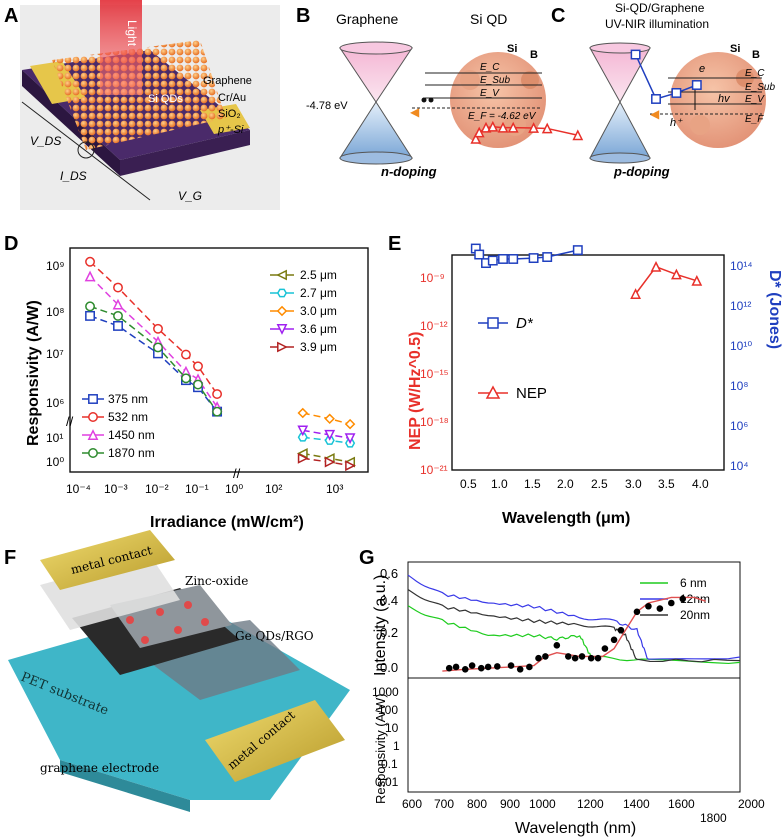 Image resolution: width=782 pixels, height=838 pixels. What do you see at coordinates (11, 244) in the screenshot?
I see `panel-letter-d: D` at bounding box center [11, 244].